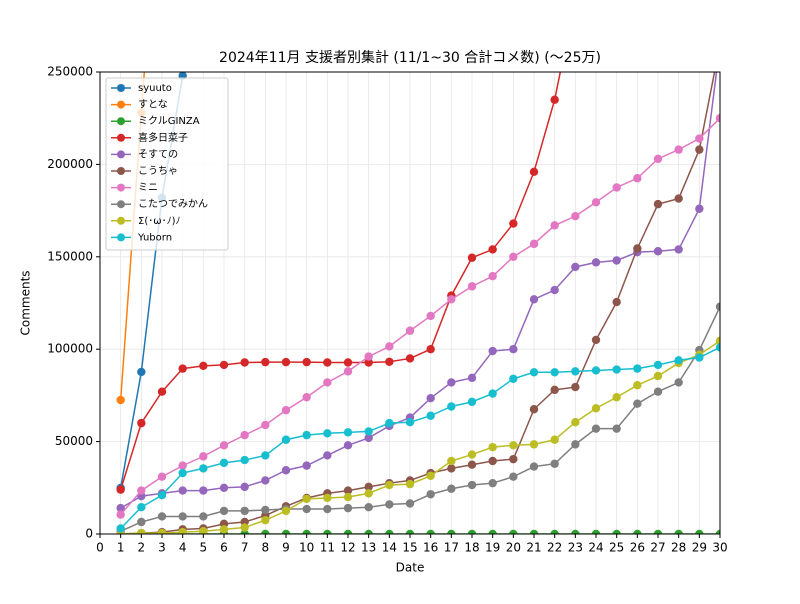  Describe the element at coordinates (74, 441) in the screenshot. I see `y-tick-label: 50000` at that location.